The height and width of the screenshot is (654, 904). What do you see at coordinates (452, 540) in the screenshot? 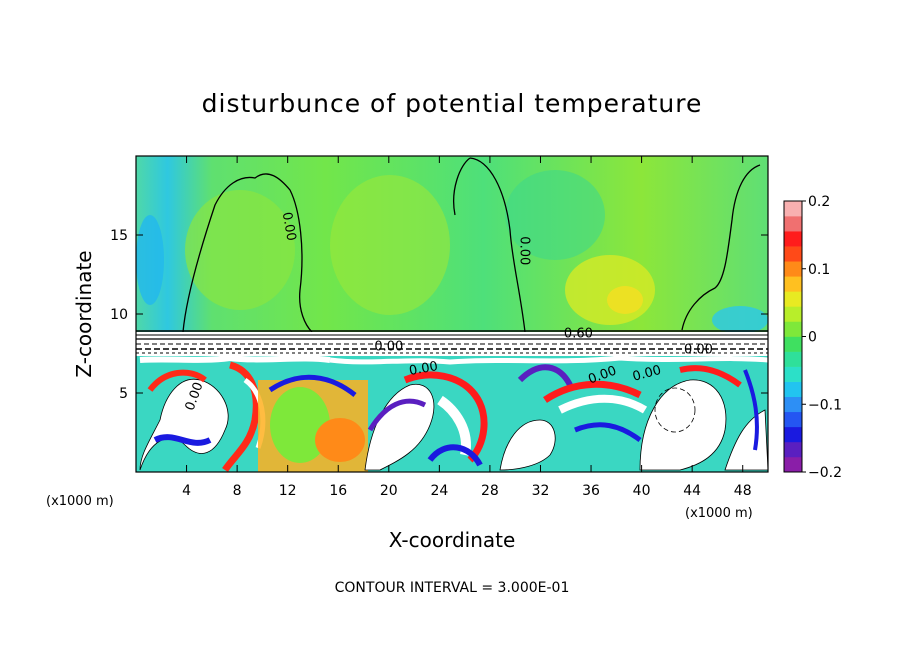
I see `x-axis-label: X-coordinate` at bounding box center [452, 540].